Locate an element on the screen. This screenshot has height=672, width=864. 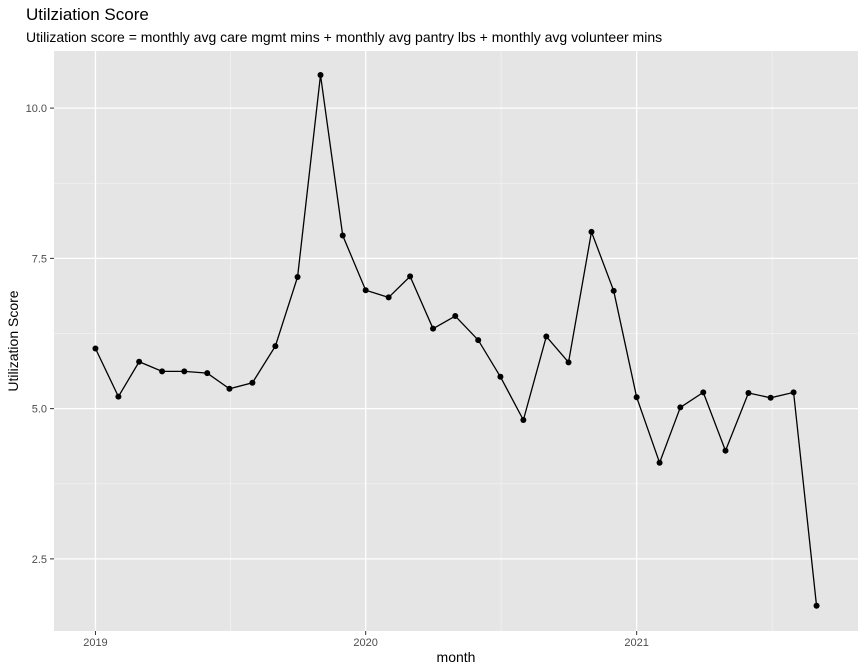
x-axis: 2019 2020 2021 is located at coordinates (366, 640).